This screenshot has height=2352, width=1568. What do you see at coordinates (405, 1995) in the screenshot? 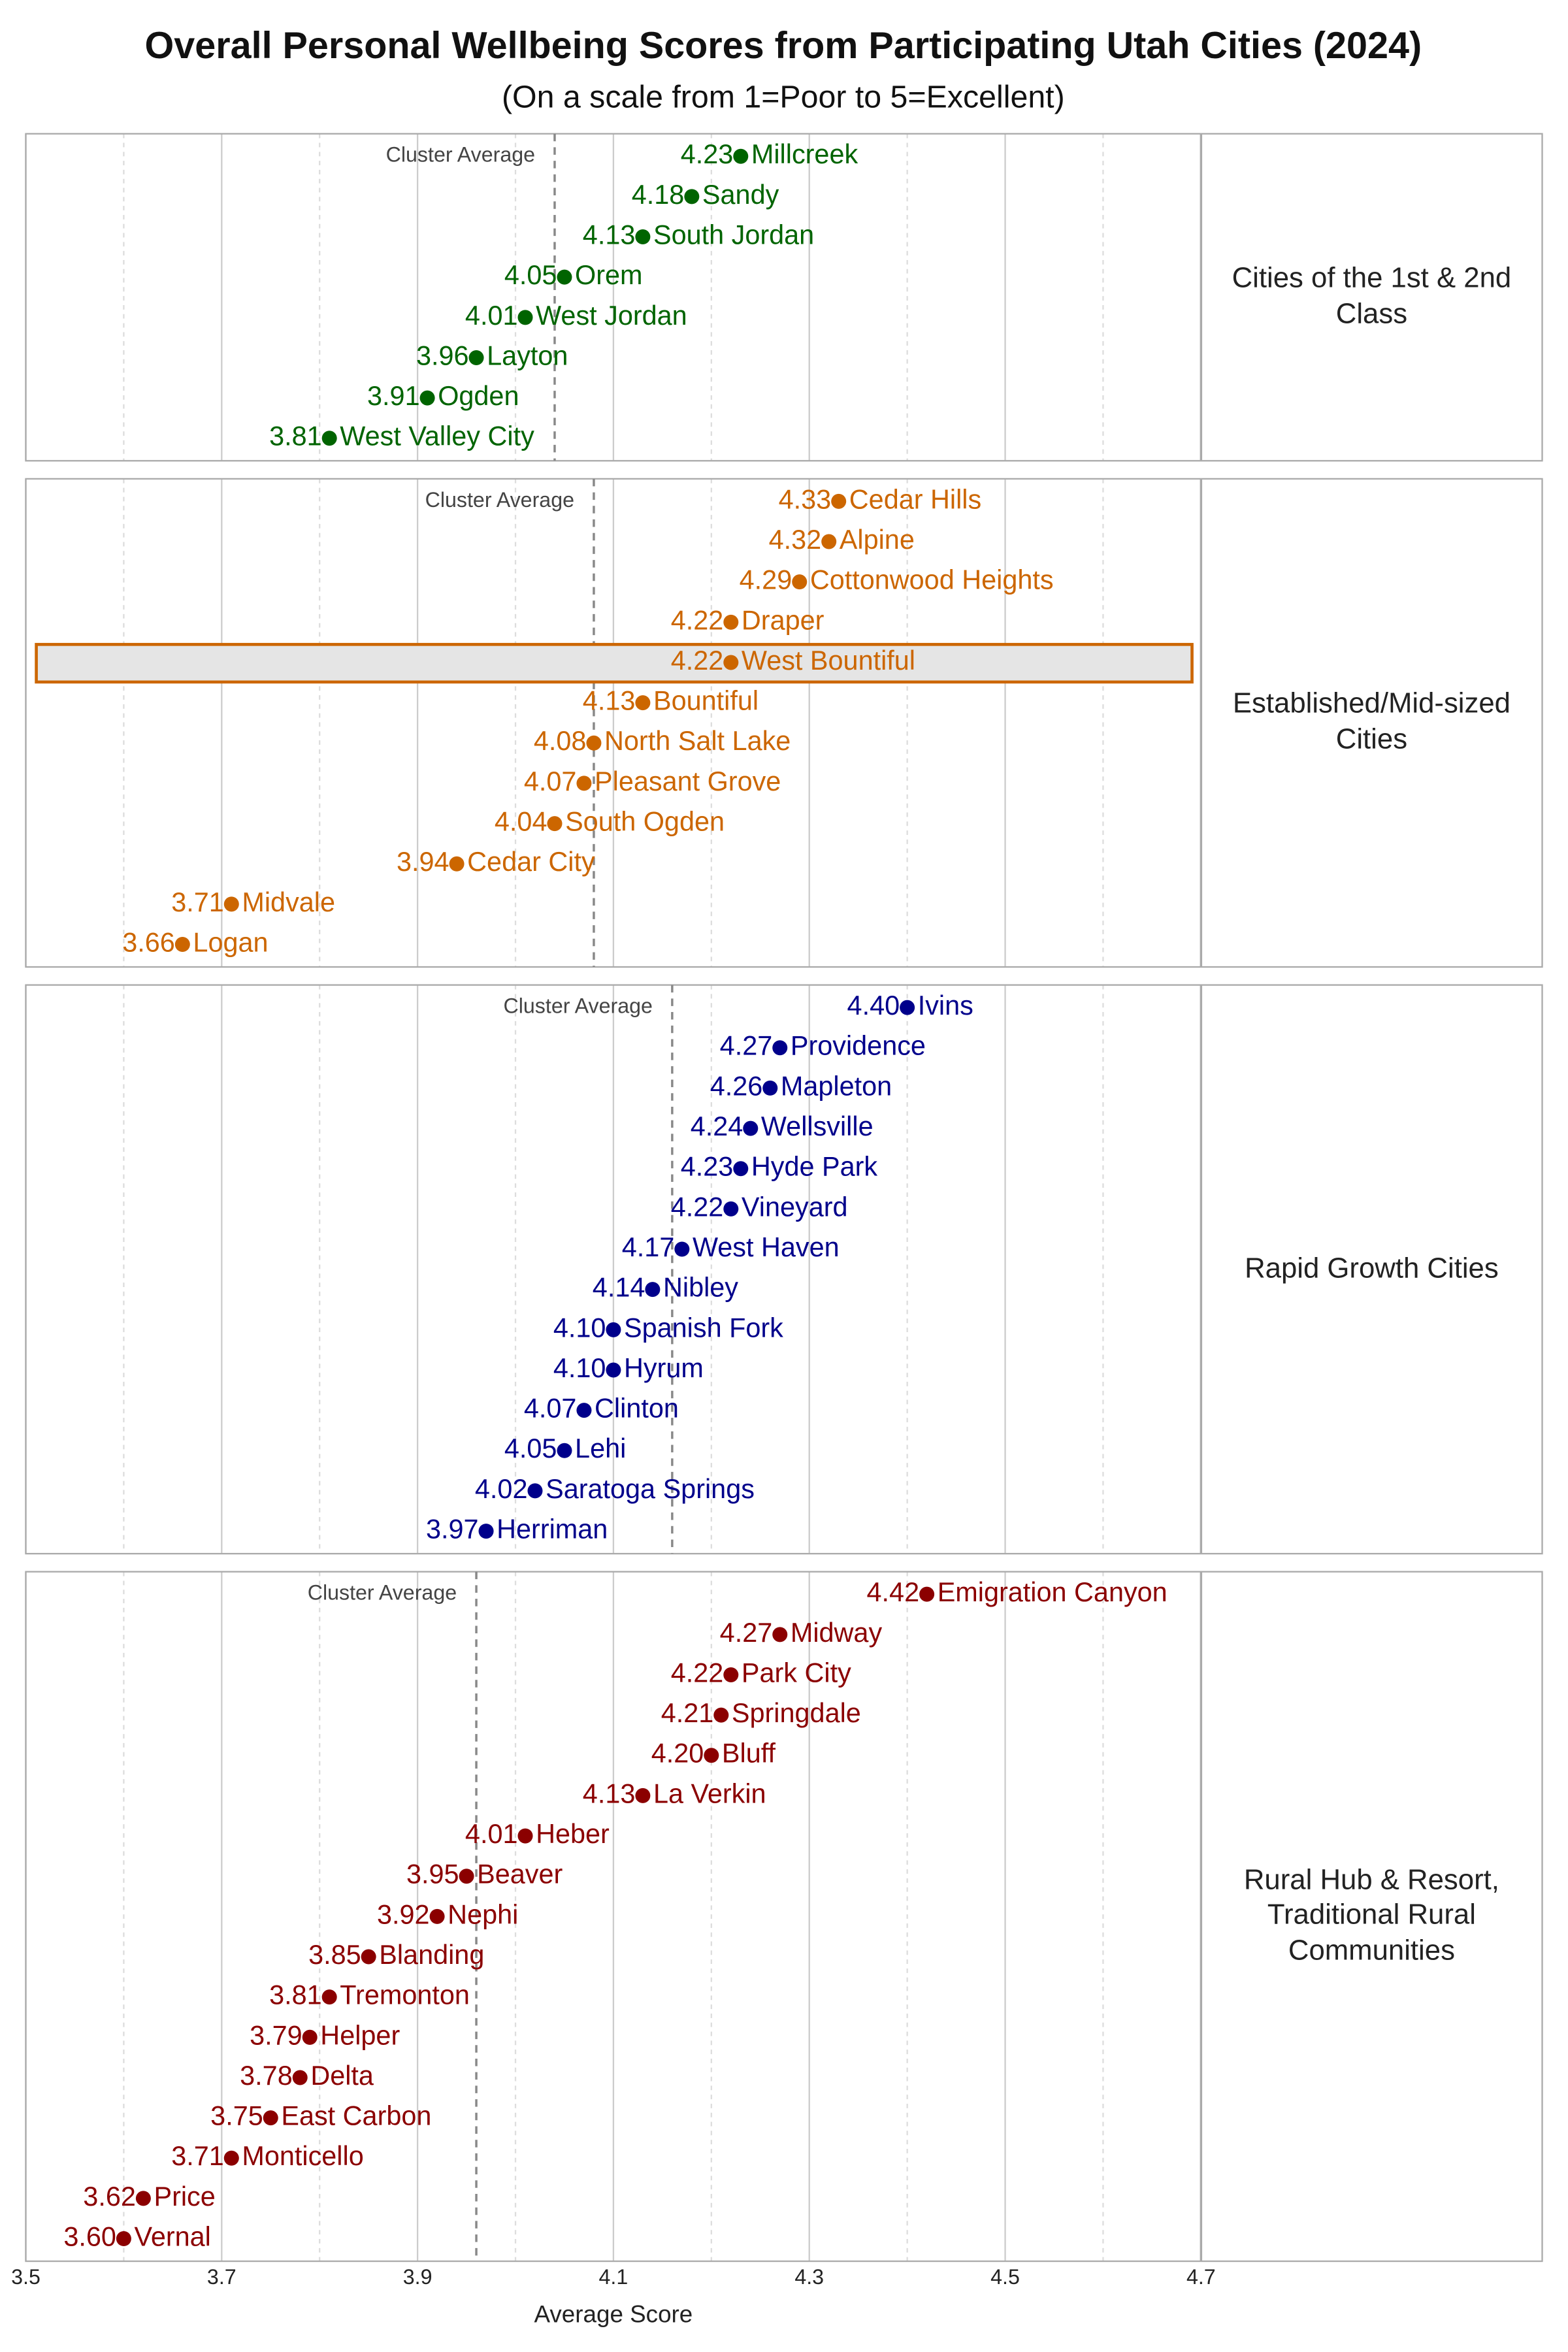
I see `city-label: Tremonton` at bounding box center [405, 1995].